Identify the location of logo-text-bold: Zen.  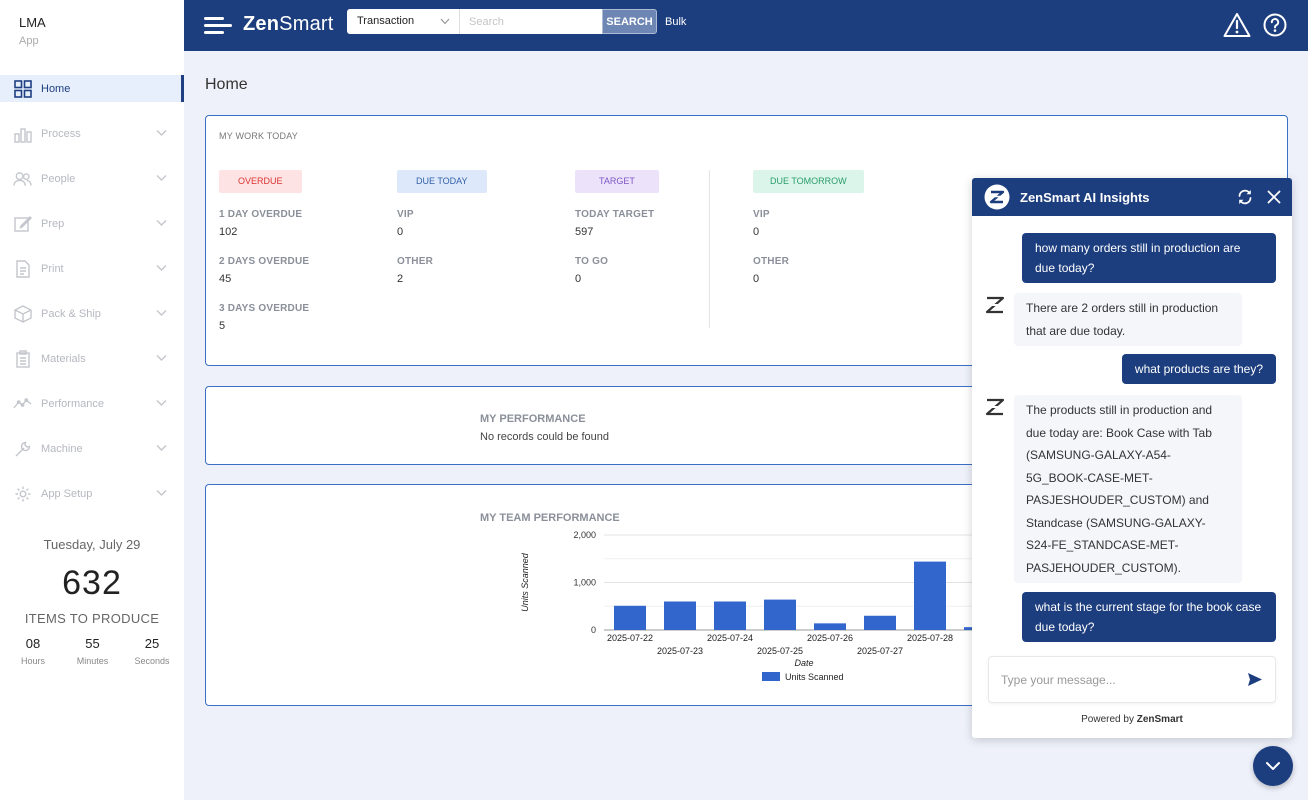
(261, 24).